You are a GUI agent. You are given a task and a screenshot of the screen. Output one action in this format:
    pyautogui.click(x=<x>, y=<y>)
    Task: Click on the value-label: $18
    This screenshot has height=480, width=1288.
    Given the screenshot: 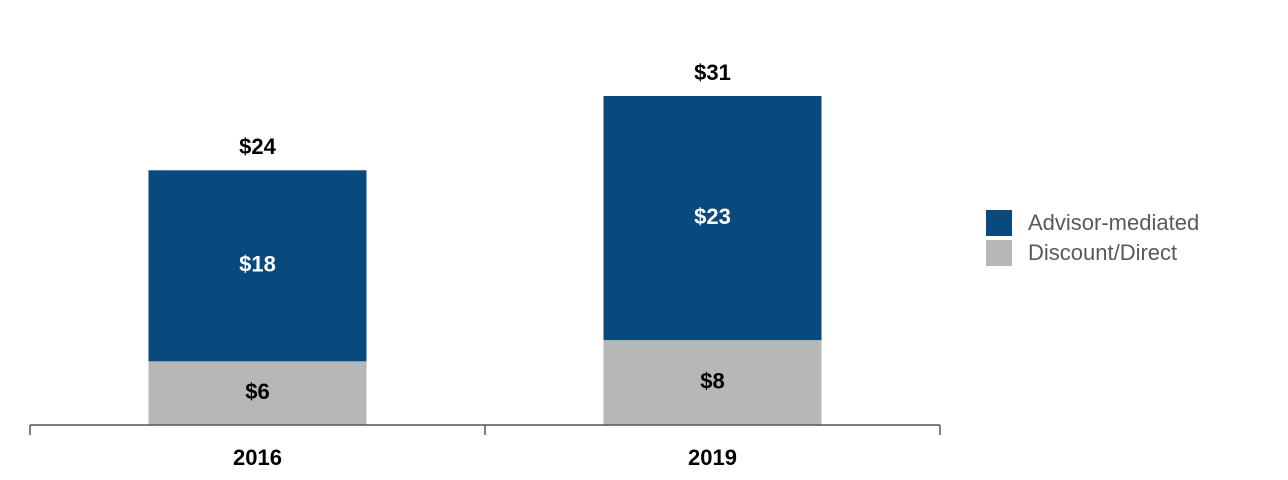 What is the action you would take?
    pyautogui.click(x=257, y=264)
    